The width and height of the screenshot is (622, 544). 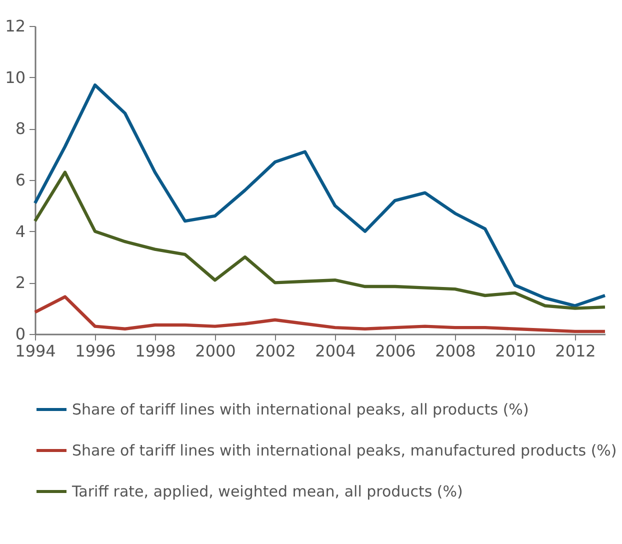 What do you see at coordinates (267, 491) in the screenshot?
I see `legend-label: Tariff rate, applied, weighted mean, all products (%)` at bounding box center [267, 491].